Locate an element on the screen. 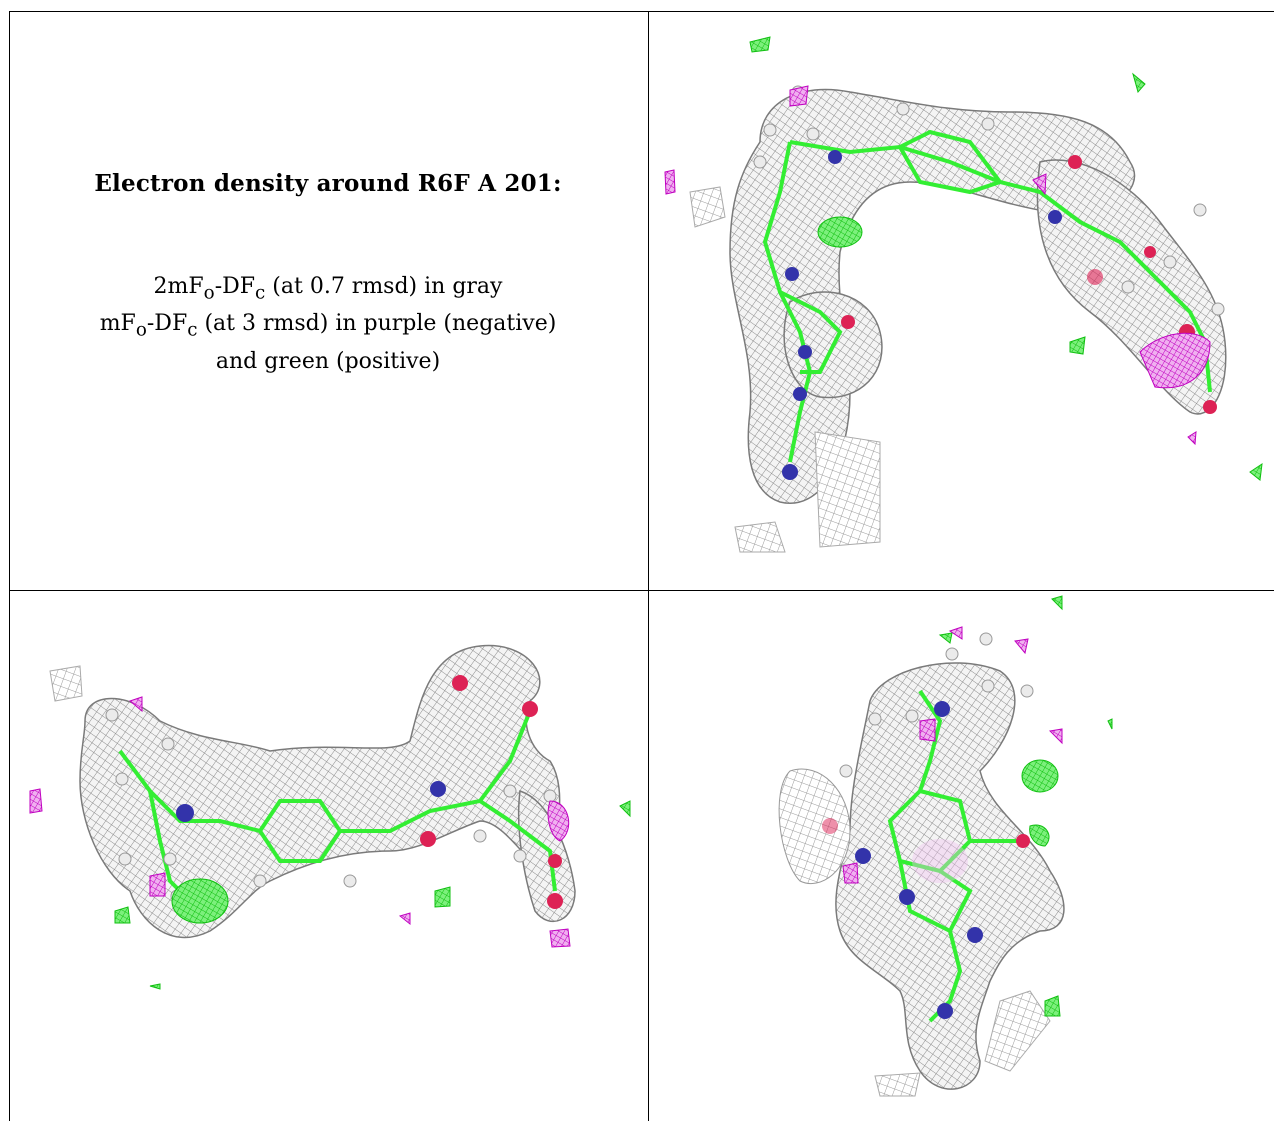 The height and width of the screenshot is (1121, 1275). caption-line-green: and green (positive) is located at coordinates (328, 361).